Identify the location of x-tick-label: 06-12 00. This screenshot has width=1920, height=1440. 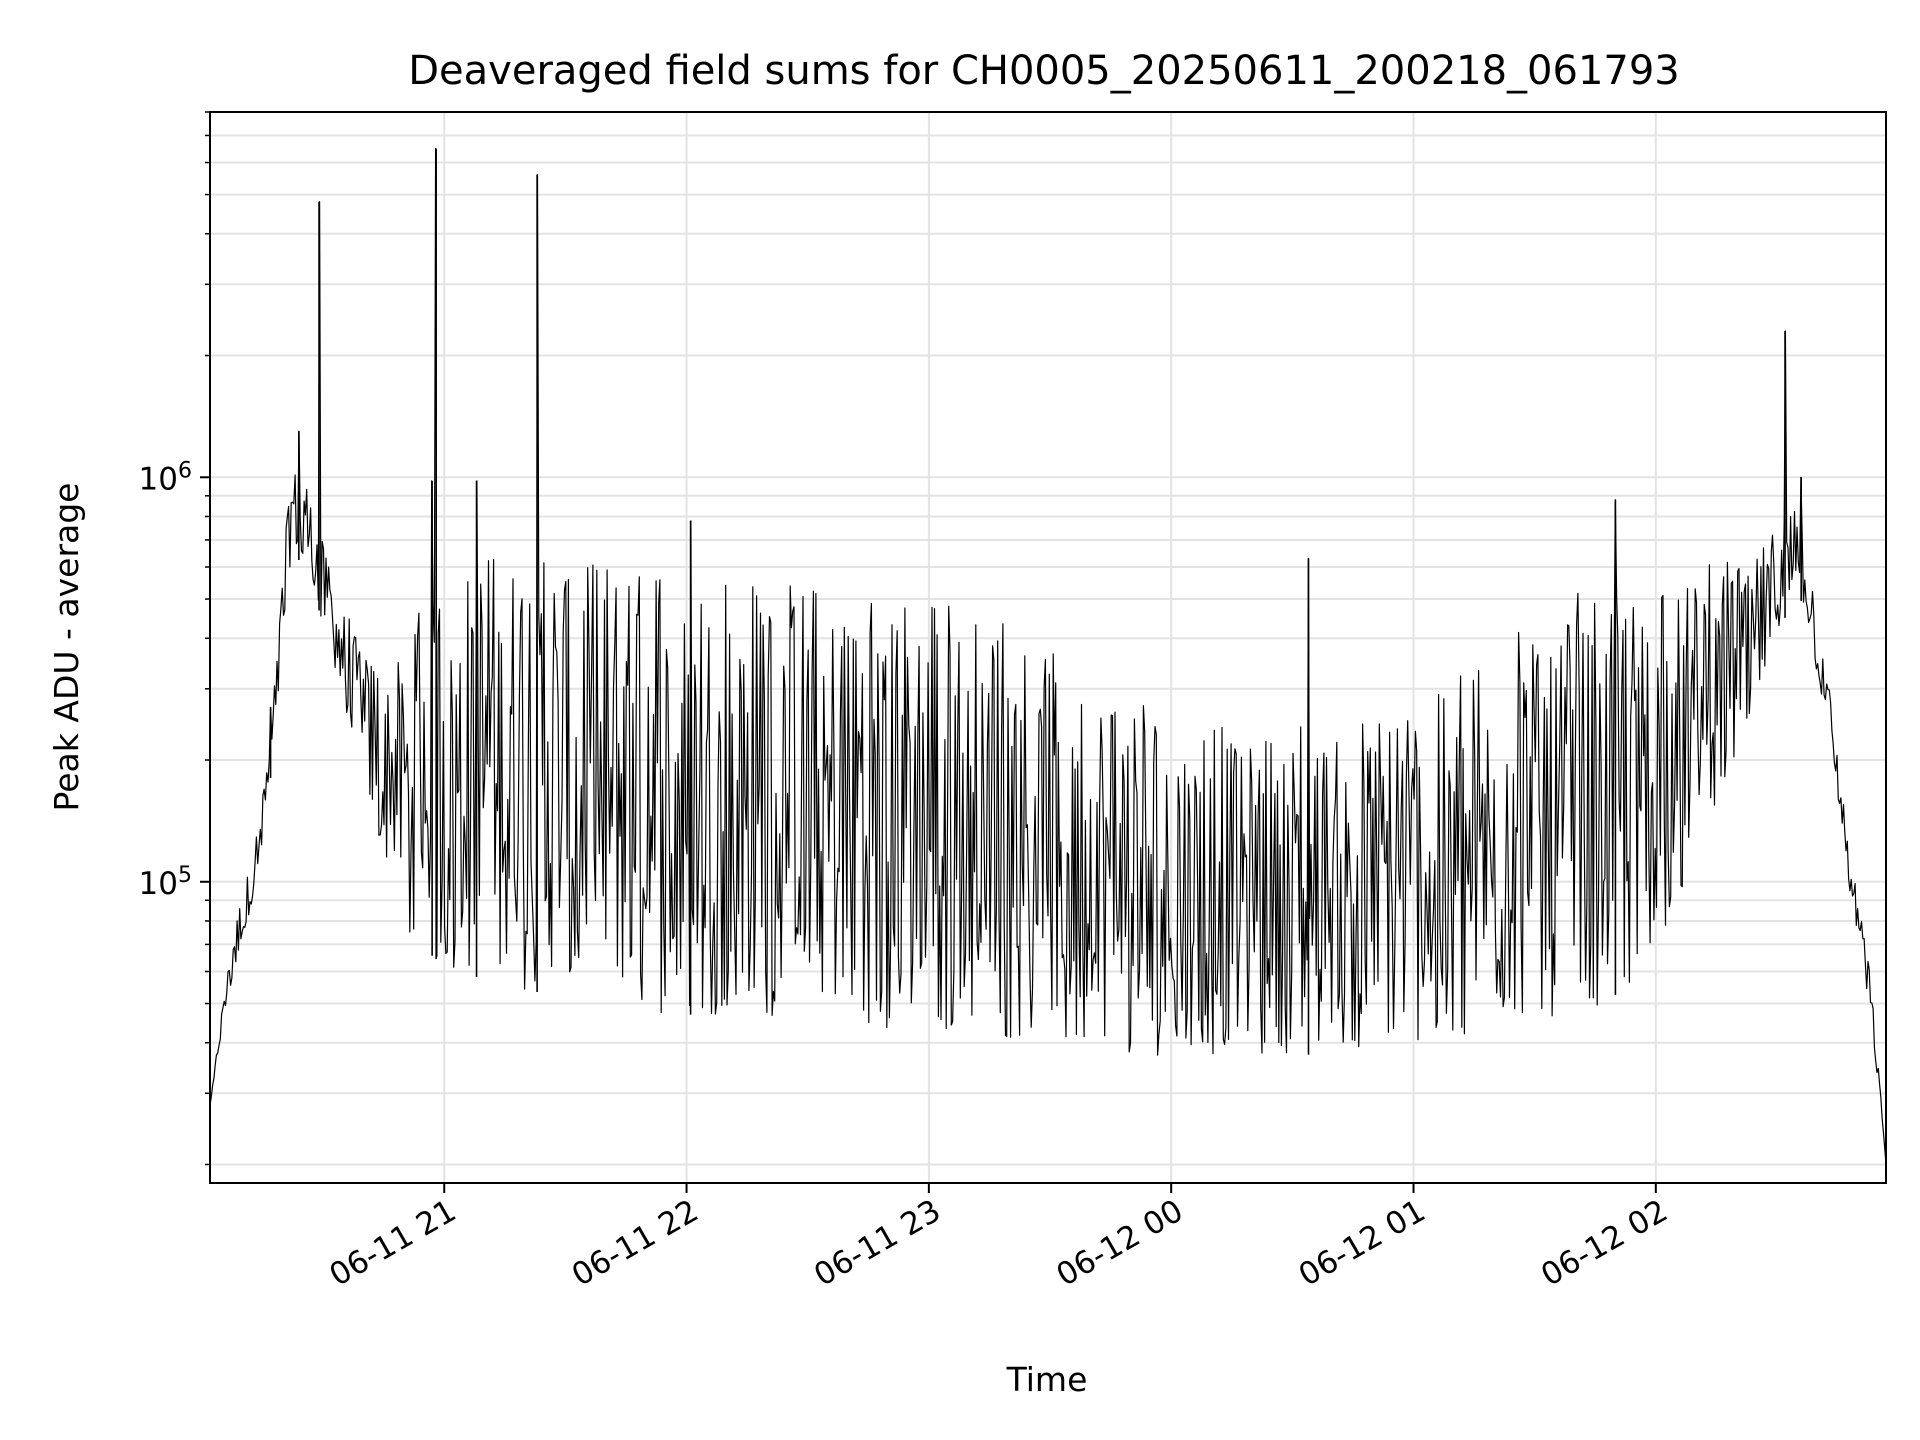
(1119, 1243).